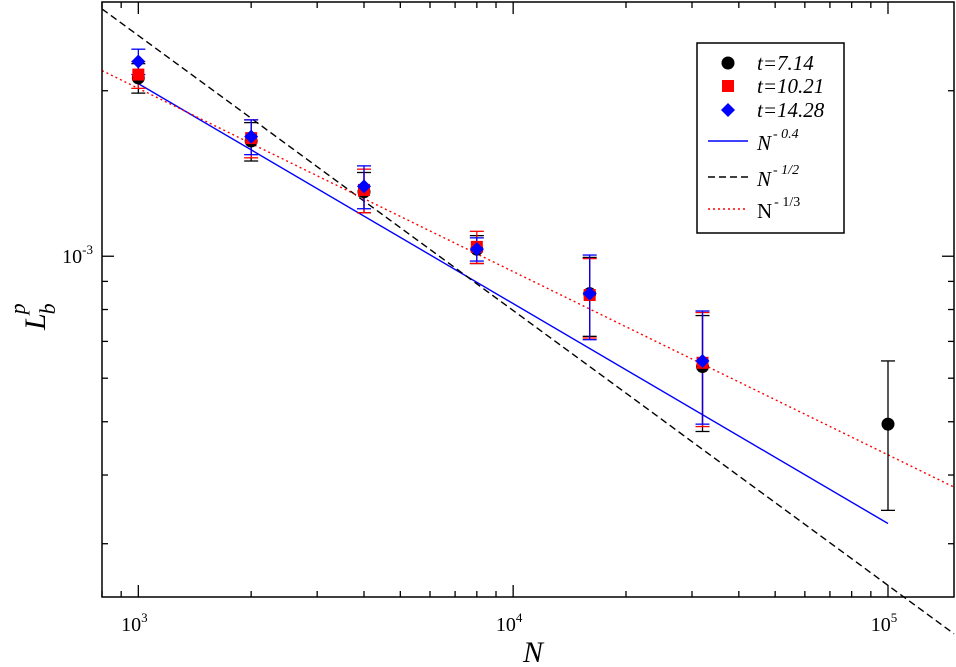 The width and height of the screenshot is (956, 667). I want to click on legend-entry-4: N- 1/2, so click(753, 177).